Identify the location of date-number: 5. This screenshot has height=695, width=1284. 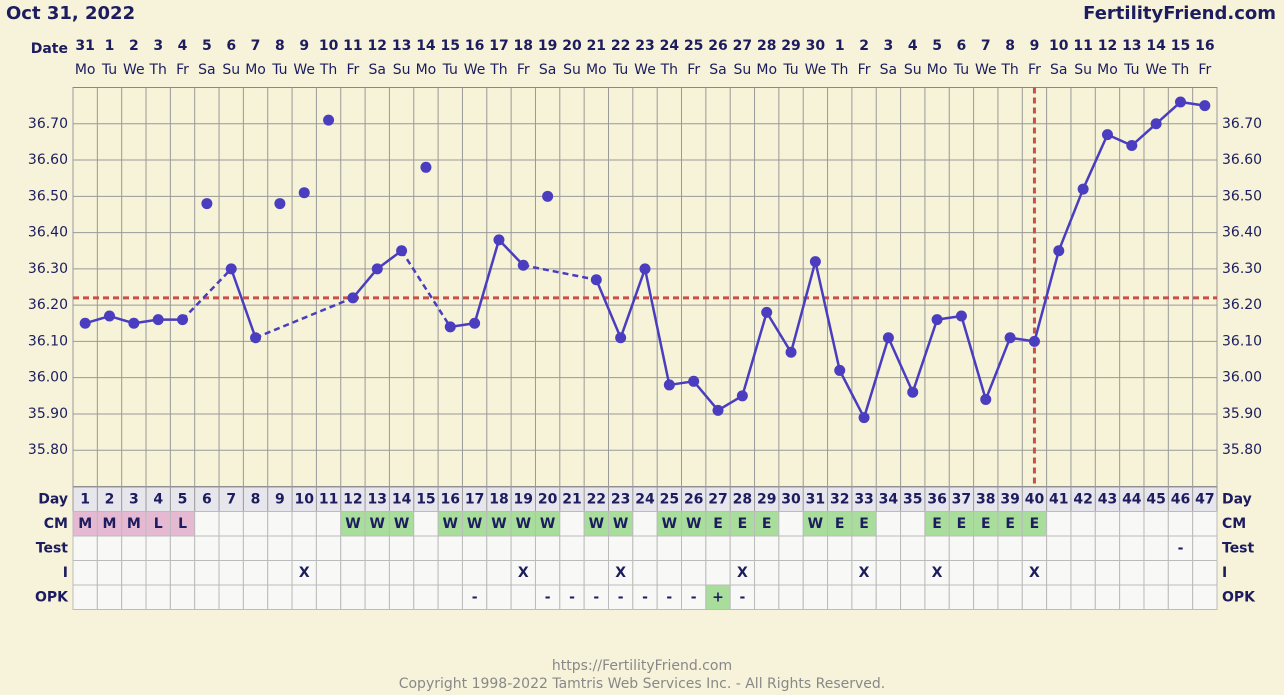
(207, 46).